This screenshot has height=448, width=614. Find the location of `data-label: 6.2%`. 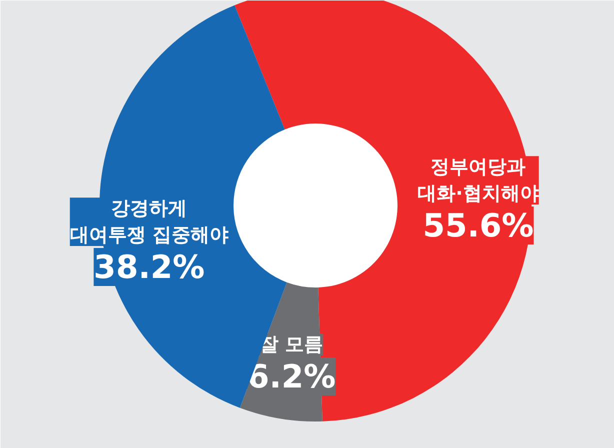

data-label: 6.2% is located at coordinates (291, 377).